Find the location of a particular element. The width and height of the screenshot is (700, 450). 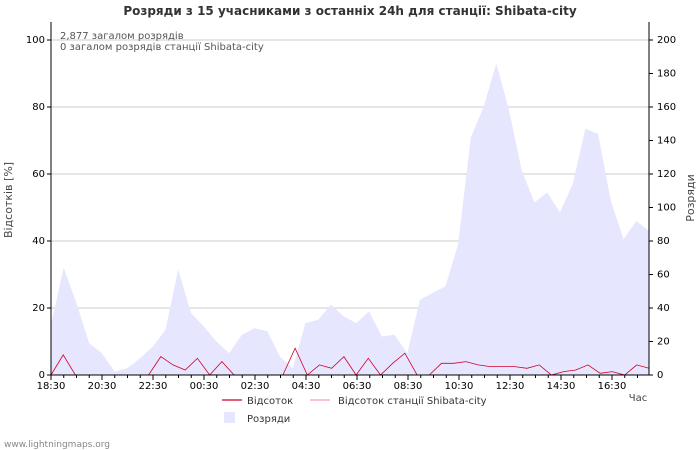

total-discharges-info: 2,877 загалом розрядів is located at coordinates (122, 36).